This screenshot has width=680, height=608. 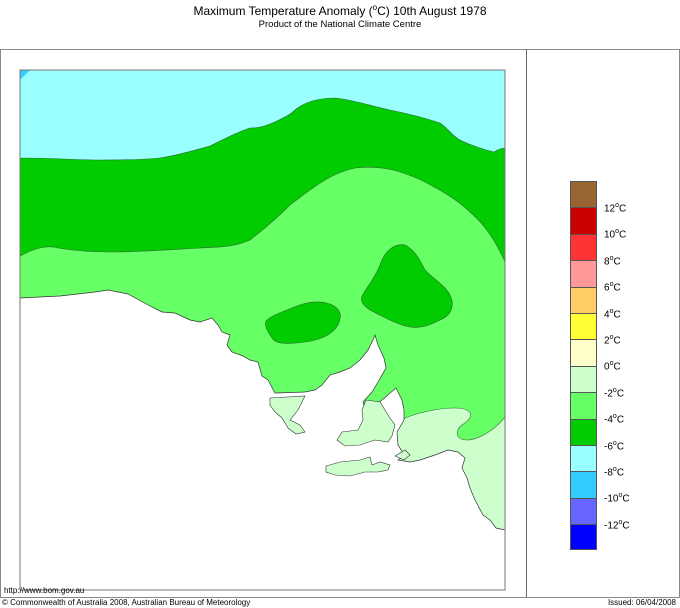 I want to click on legend-label: 2oC, so click(x=612, y=340).